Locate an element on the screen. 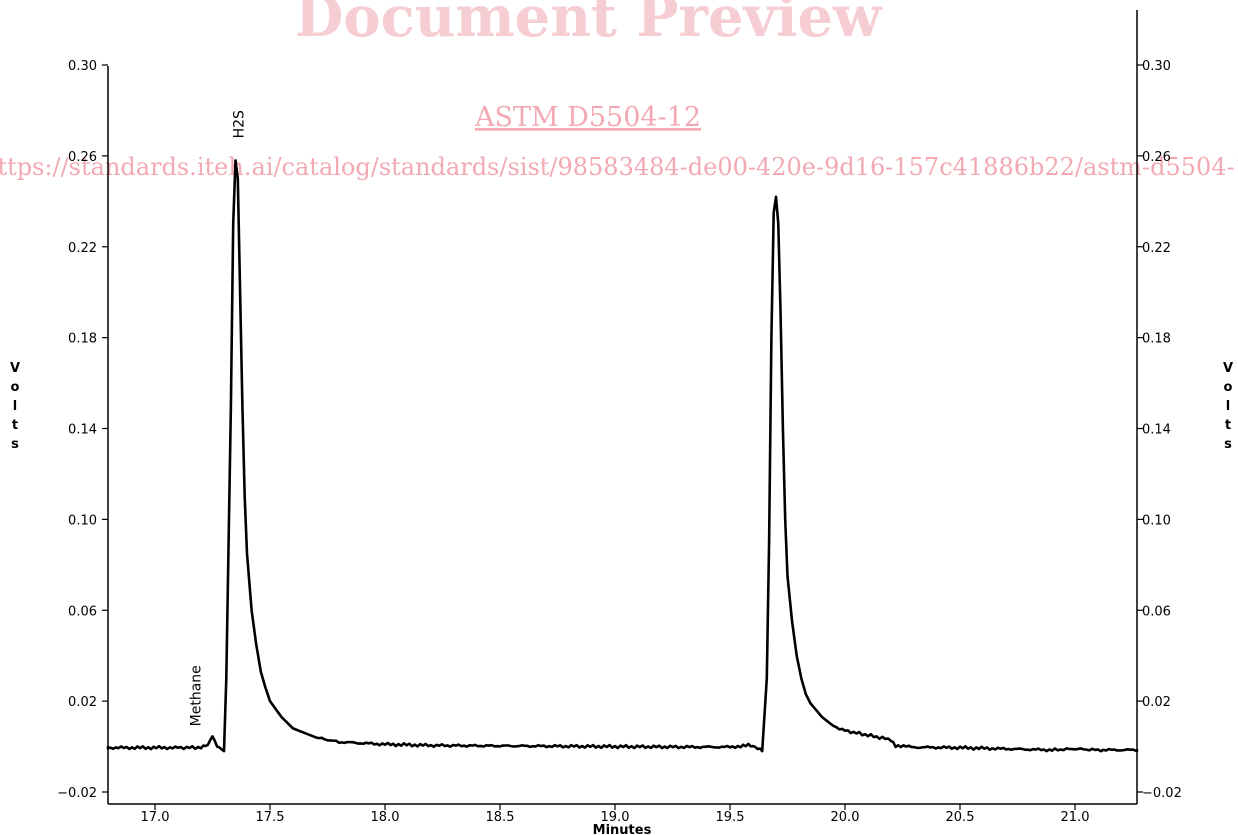  y-left-tick-label: 0.26 is located at coordinates (82, 157).